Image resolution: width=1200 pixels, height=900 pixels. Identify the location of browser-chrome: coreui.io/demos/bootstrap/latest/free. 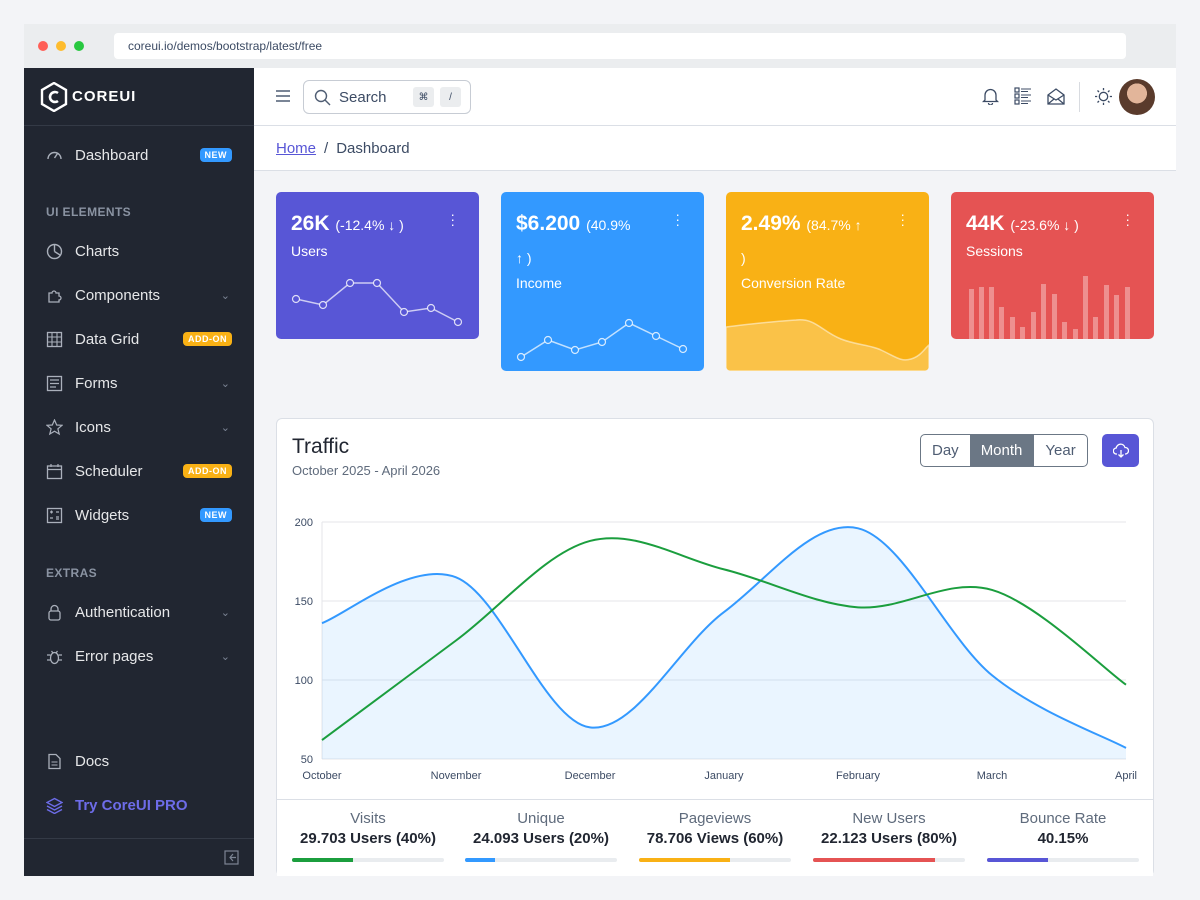
(600, 46).